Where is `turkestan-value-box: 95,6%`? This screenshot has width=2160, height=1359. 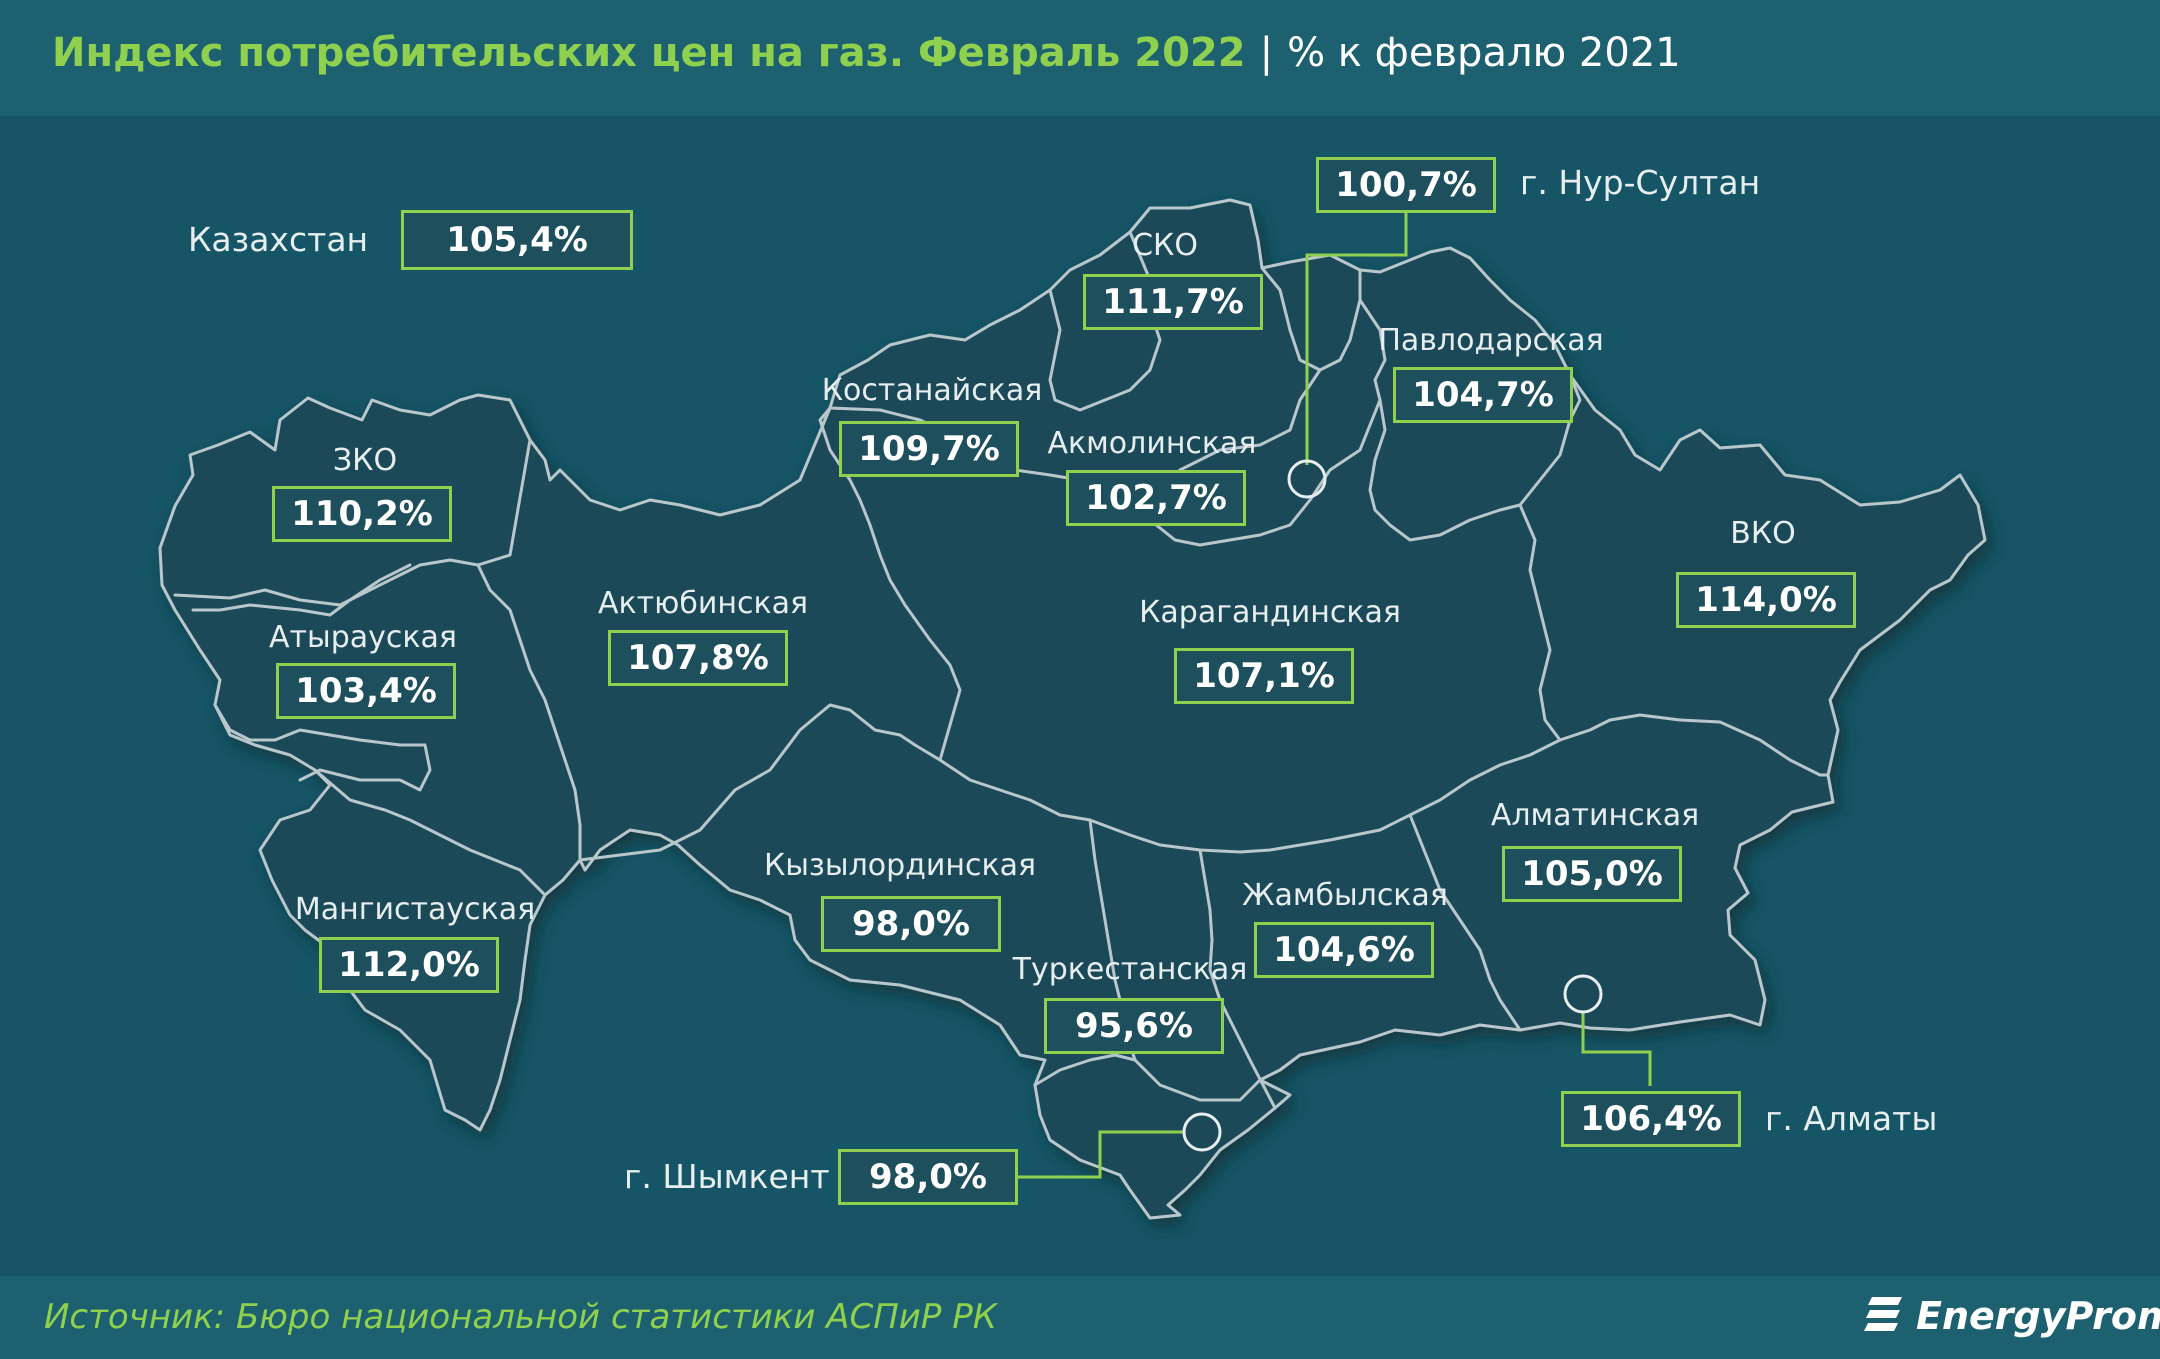
turkestan-value-box: 95,6% is located at coordinates (1134, 1026).